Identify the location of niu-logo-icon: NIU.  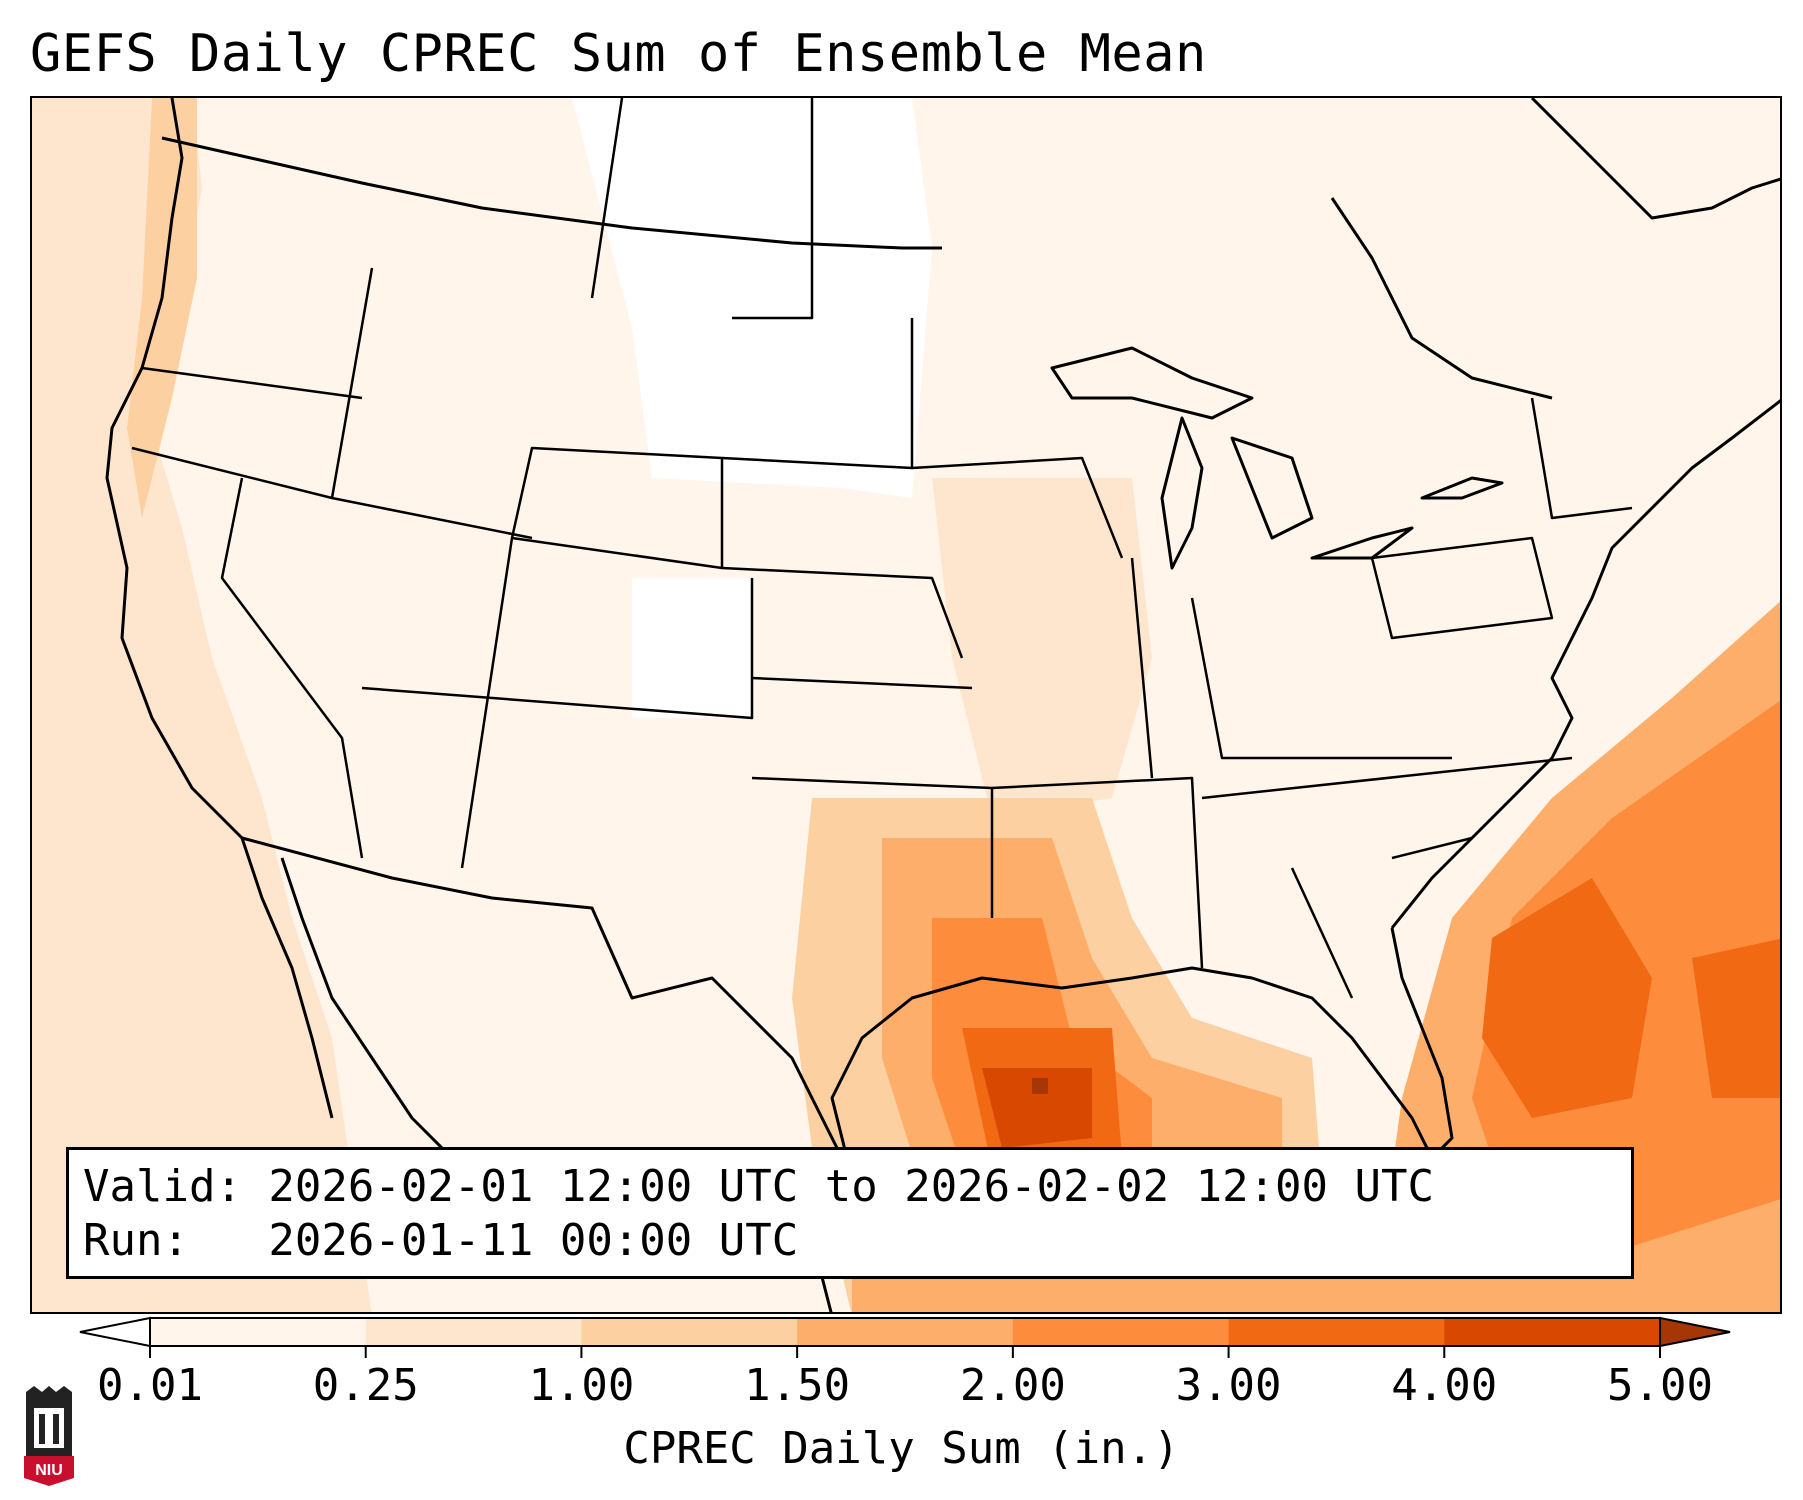
(49, 1436).